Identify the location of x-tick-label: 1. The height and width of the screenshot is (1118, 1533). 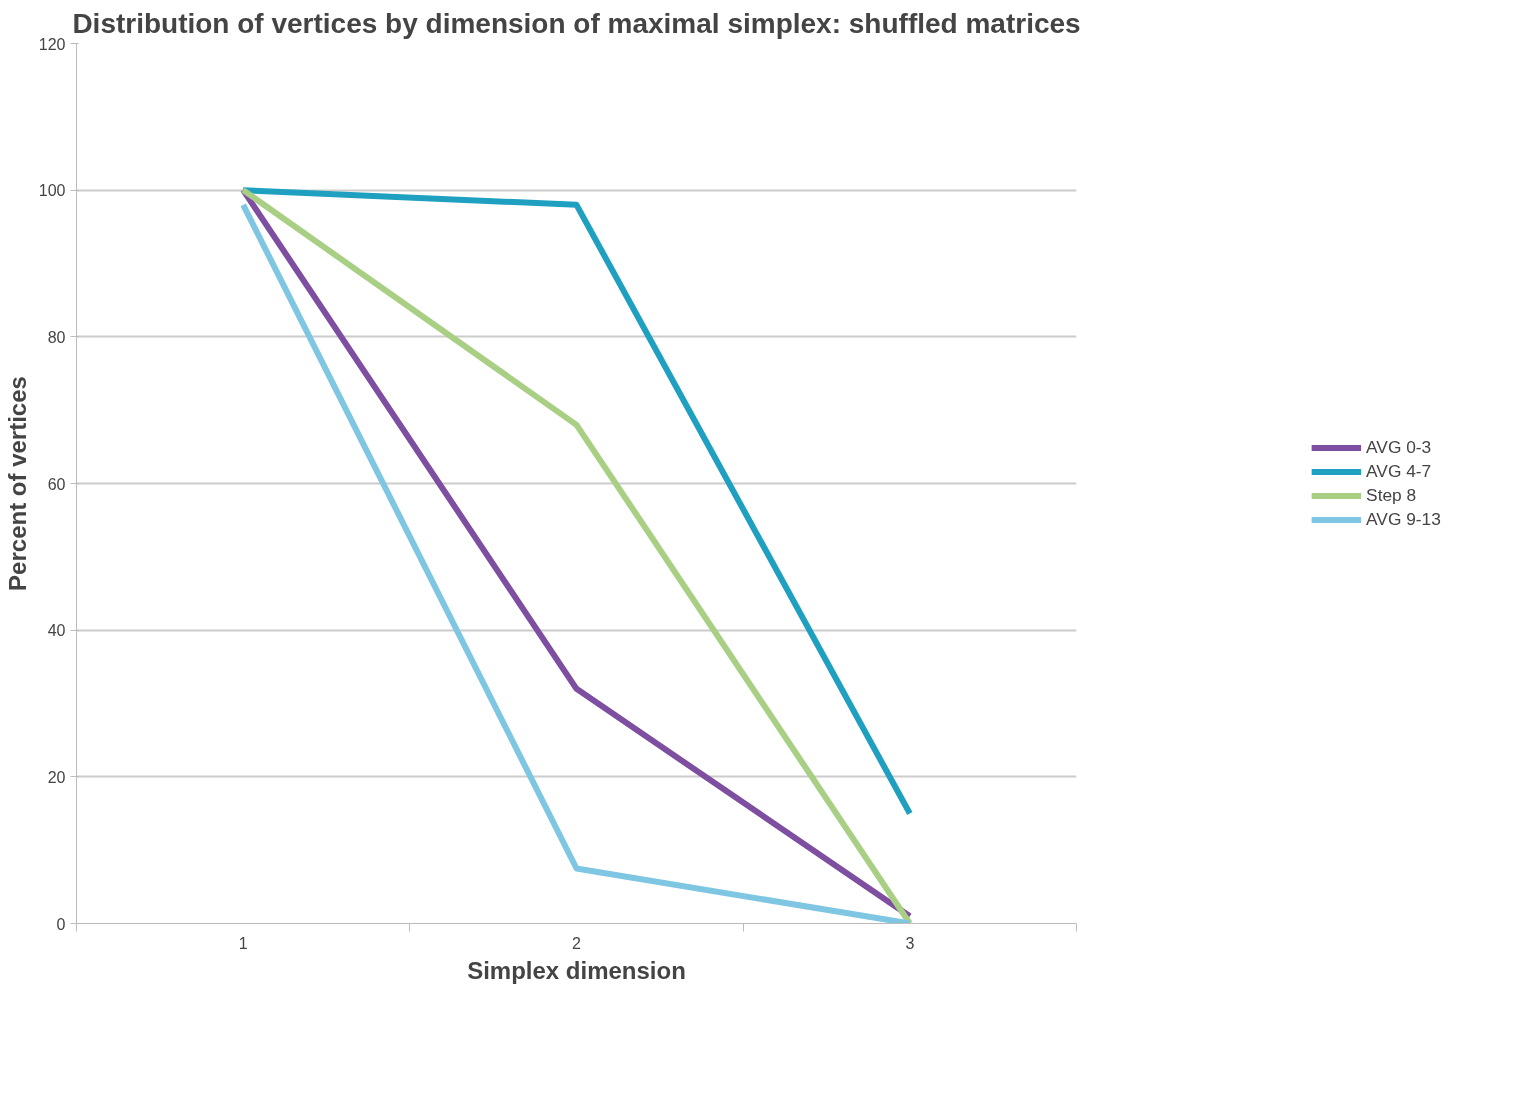
(243, 943).